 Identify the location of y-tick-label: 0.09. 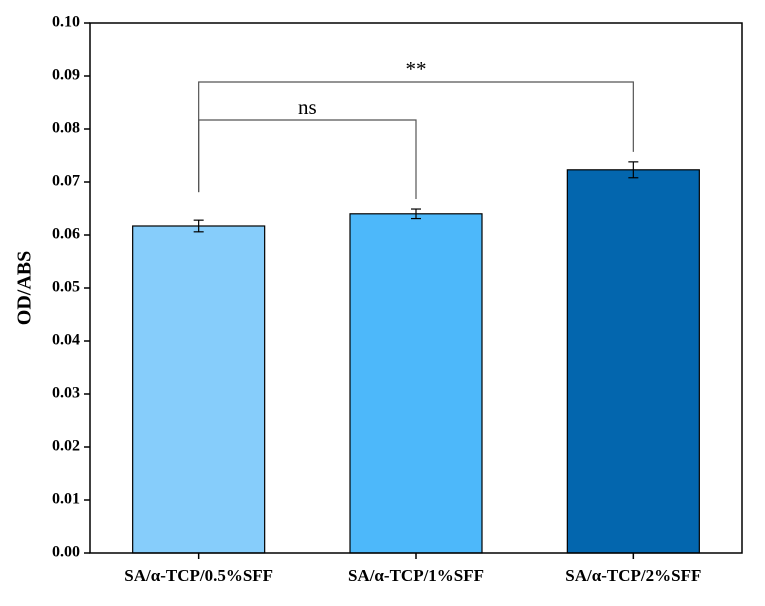
(66, 75).